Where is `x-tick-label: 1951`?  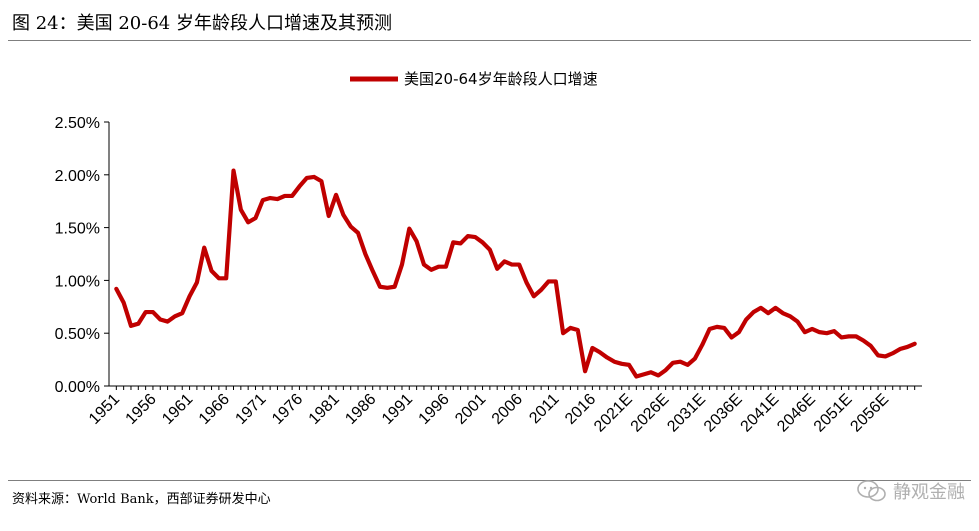
x-tick-label: 1951 is located at coordinates (104, 409).